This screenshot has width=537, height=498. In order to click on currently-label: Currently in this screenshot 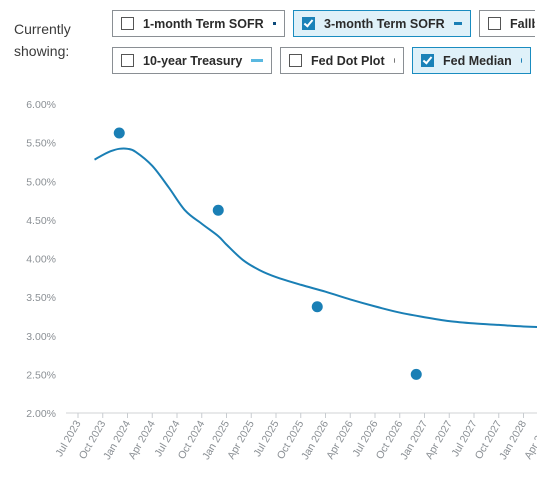, I will do `click(42, 29)`.